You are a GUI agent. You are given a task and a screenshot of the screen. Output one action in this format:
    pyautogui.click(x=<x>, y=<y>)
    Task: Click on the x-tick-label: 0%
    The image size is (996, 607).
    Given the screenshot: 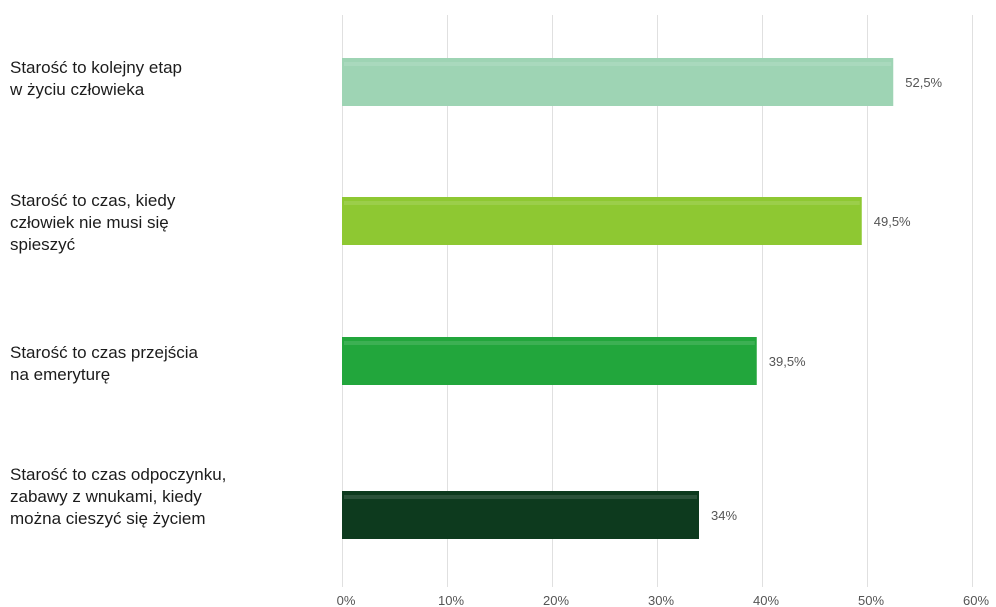 What is the action you would take?
    pyautogui.click(x=346, y=600)
    